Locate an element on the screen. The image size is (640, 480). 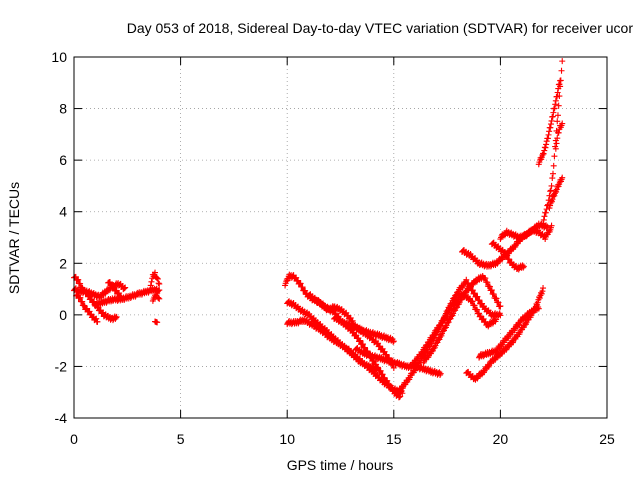
y-tick-label: 2 is located at coordinates (63, 263).